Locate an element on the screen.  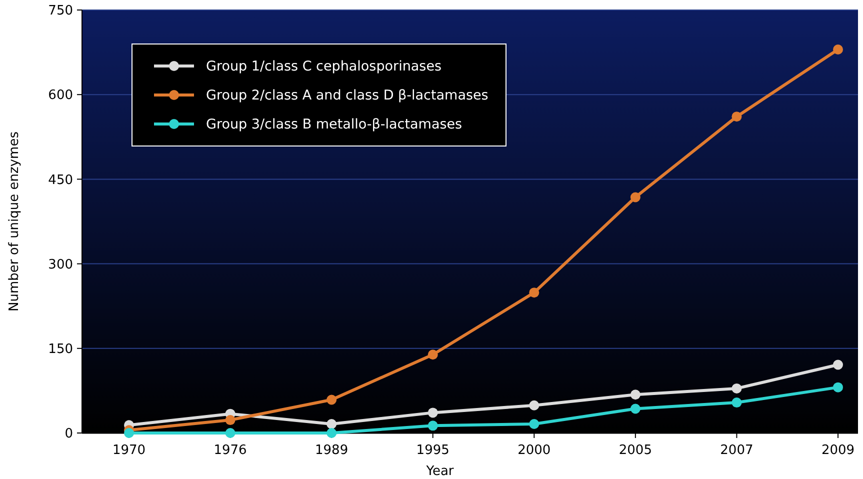
y-tick-label: 150 is located at coordinates (60, 349).